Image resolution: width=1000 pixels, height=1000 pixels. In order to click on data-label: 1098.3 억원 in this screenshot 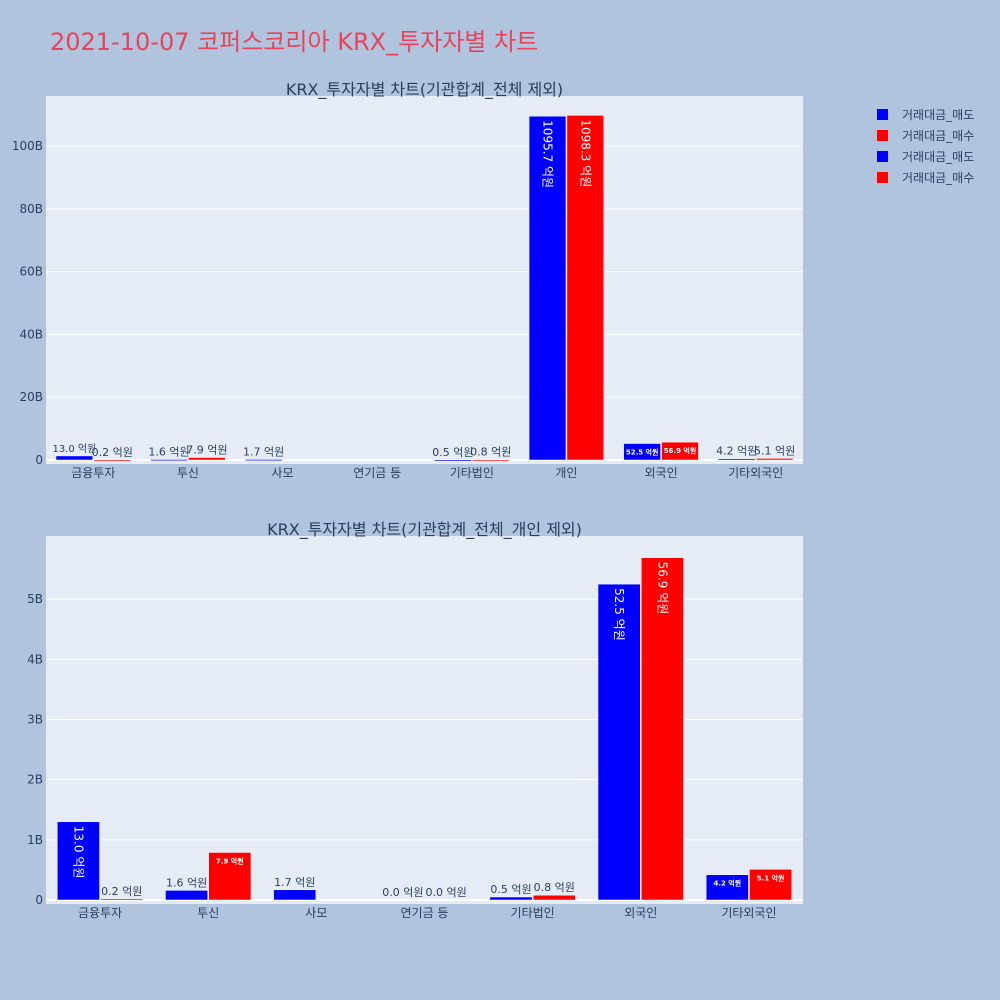, I will do `click(585, 153)`.